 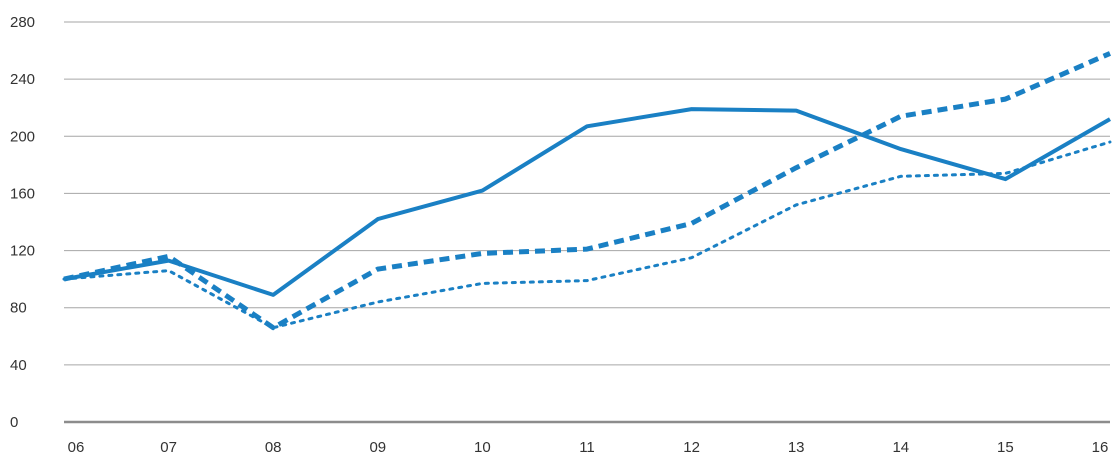 What do you see at coordinates (22, 193) in the screenshot?
I see `y-tick-label: 160` at bounding box center [22, 193].